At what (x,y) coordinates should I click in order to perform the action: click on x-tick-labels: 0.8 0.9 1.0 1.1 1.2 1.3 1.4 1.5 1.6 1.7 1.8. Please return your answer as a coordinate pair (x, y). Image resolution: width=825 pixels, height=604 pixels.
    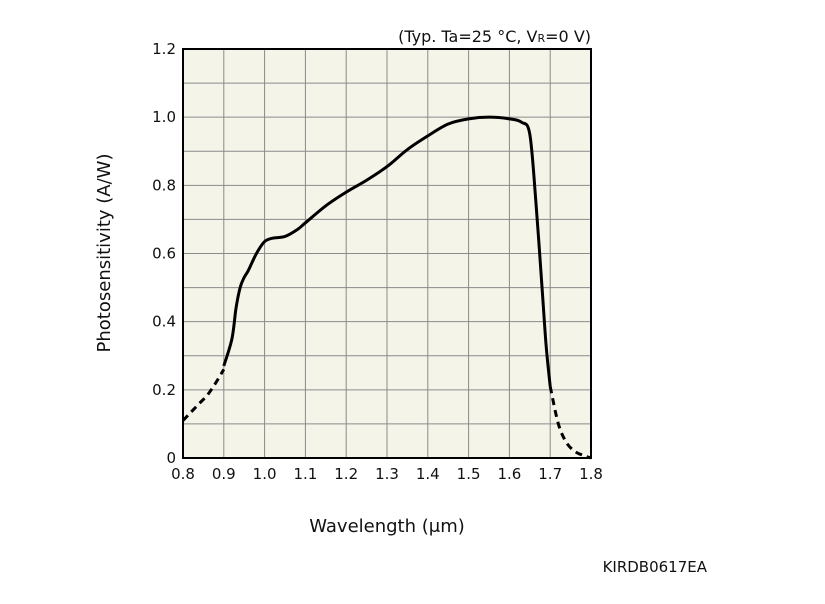
    Looking at the image, I should click on (387, 474).